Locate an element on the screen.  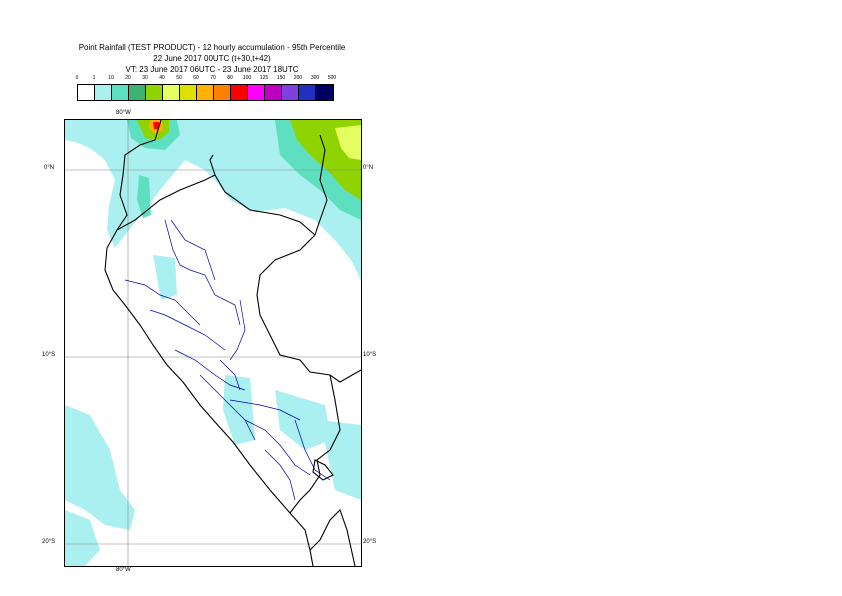
legend-label-20: 20 is located at coordinates (128, 78).